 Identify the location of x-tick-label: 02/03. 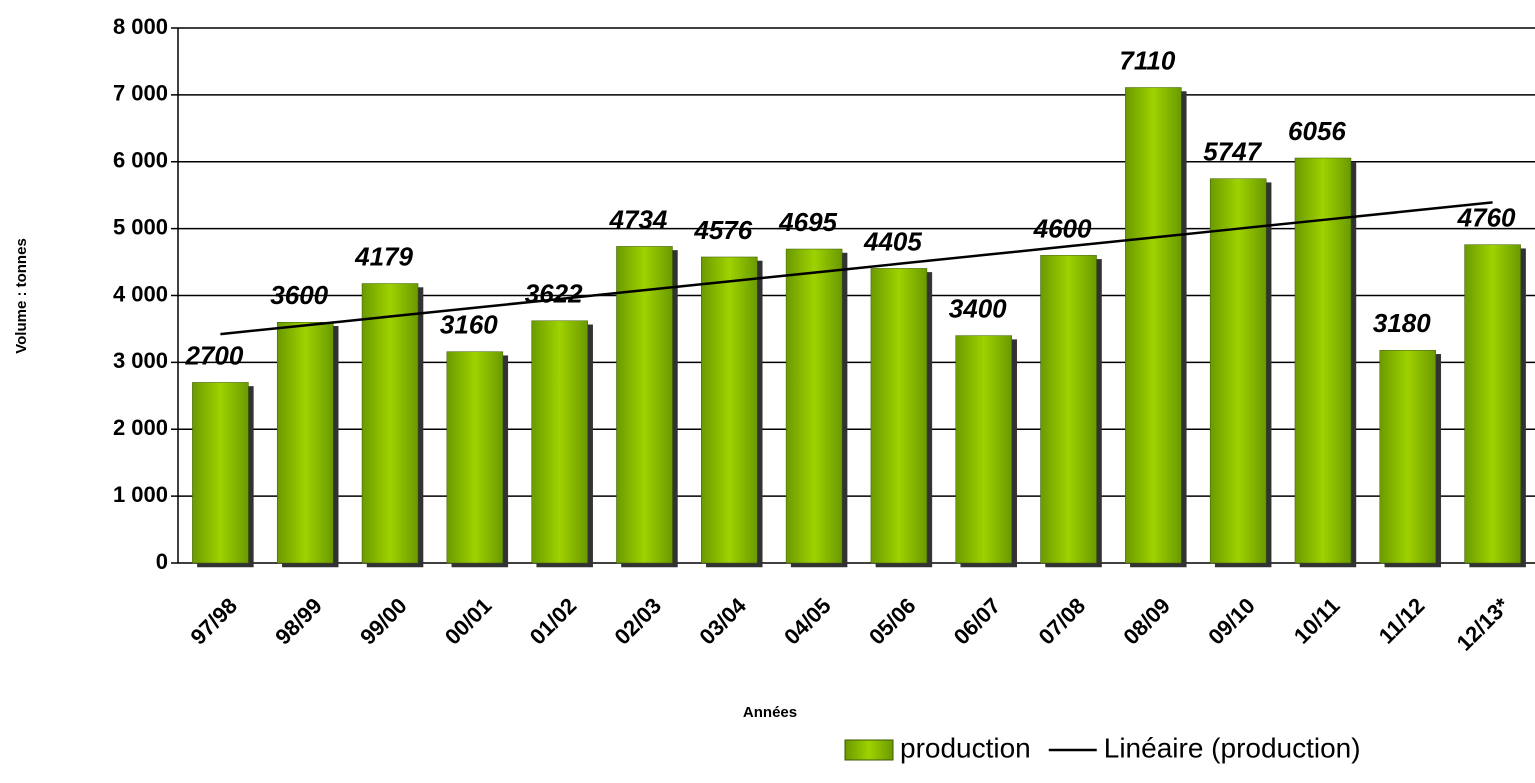
(638, 621).